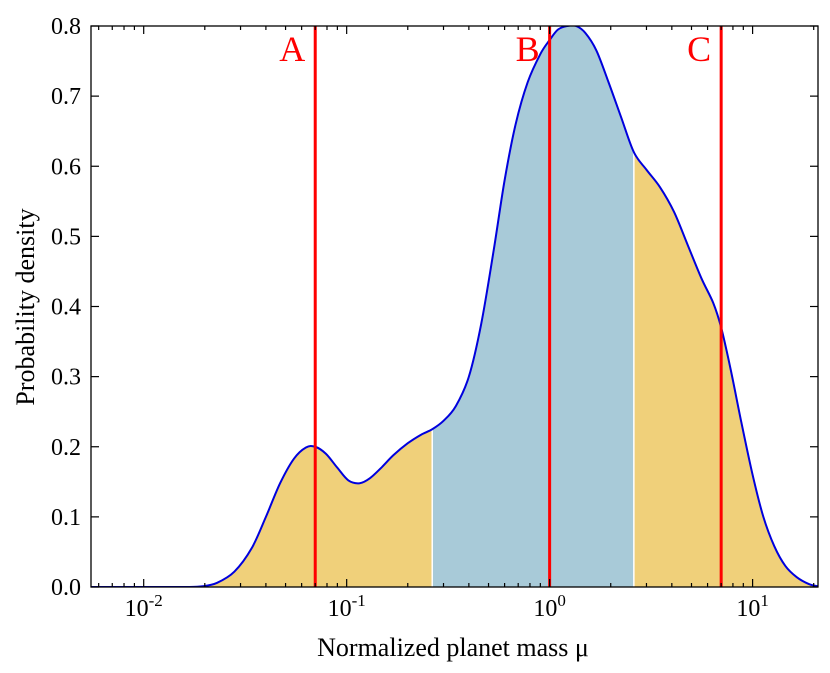  I want to click on x-tick-label: 10¹, so click(752, 606).